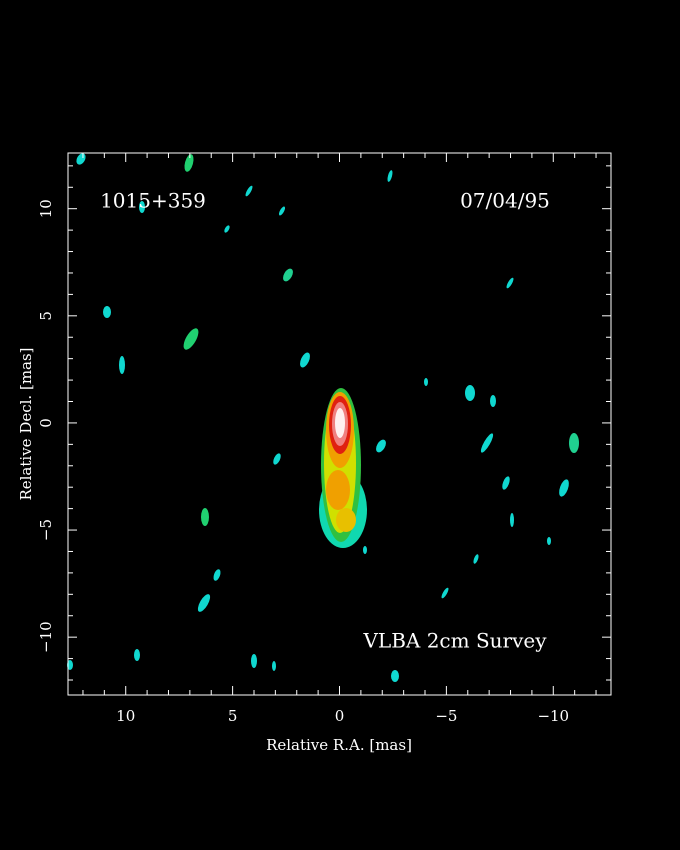 This screenshot has width=680, height=850. I want to click on y-tick-label: −5, so click(46, 530).